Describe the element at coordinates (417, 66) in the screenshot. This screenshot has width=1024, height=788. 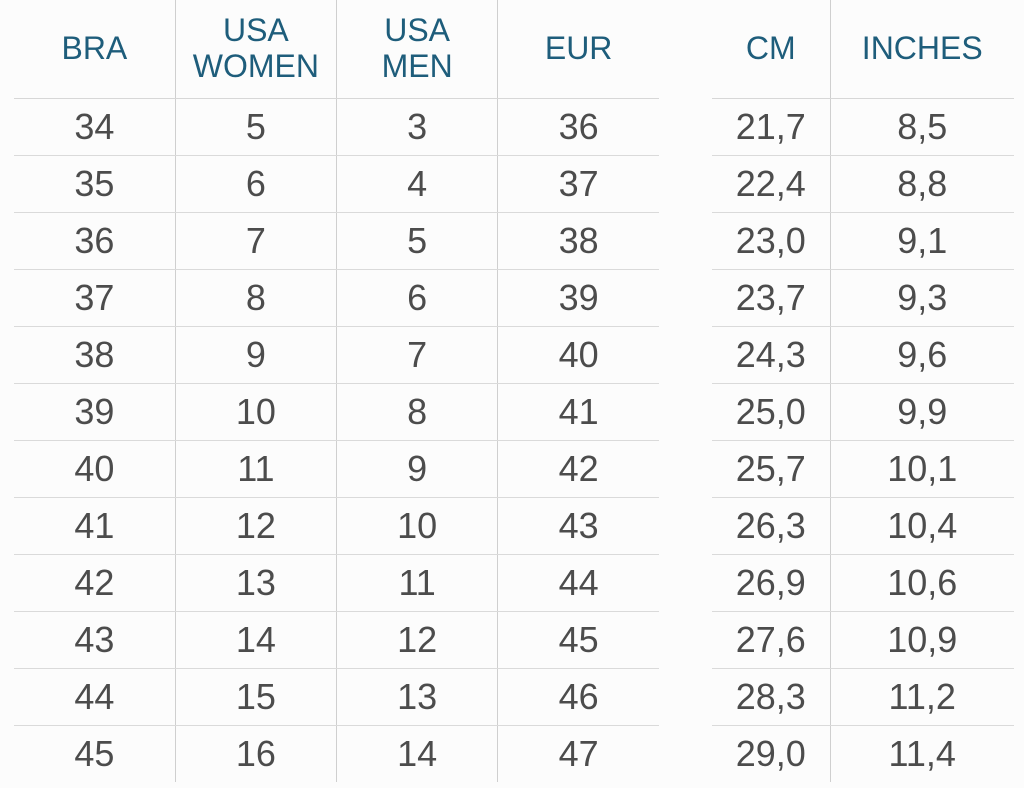
I see `header-line: MEN` at that location.